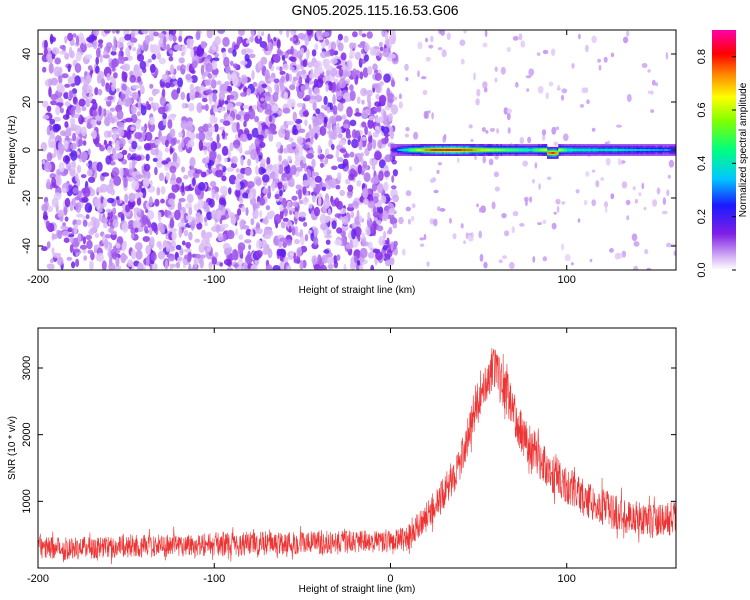 Image resolution: width=750 pixels, height=600 pixels. Describe the element at coordinates (702, 109) in the screenshot. I see `colorbar-tick-label: 0.6` at that location.